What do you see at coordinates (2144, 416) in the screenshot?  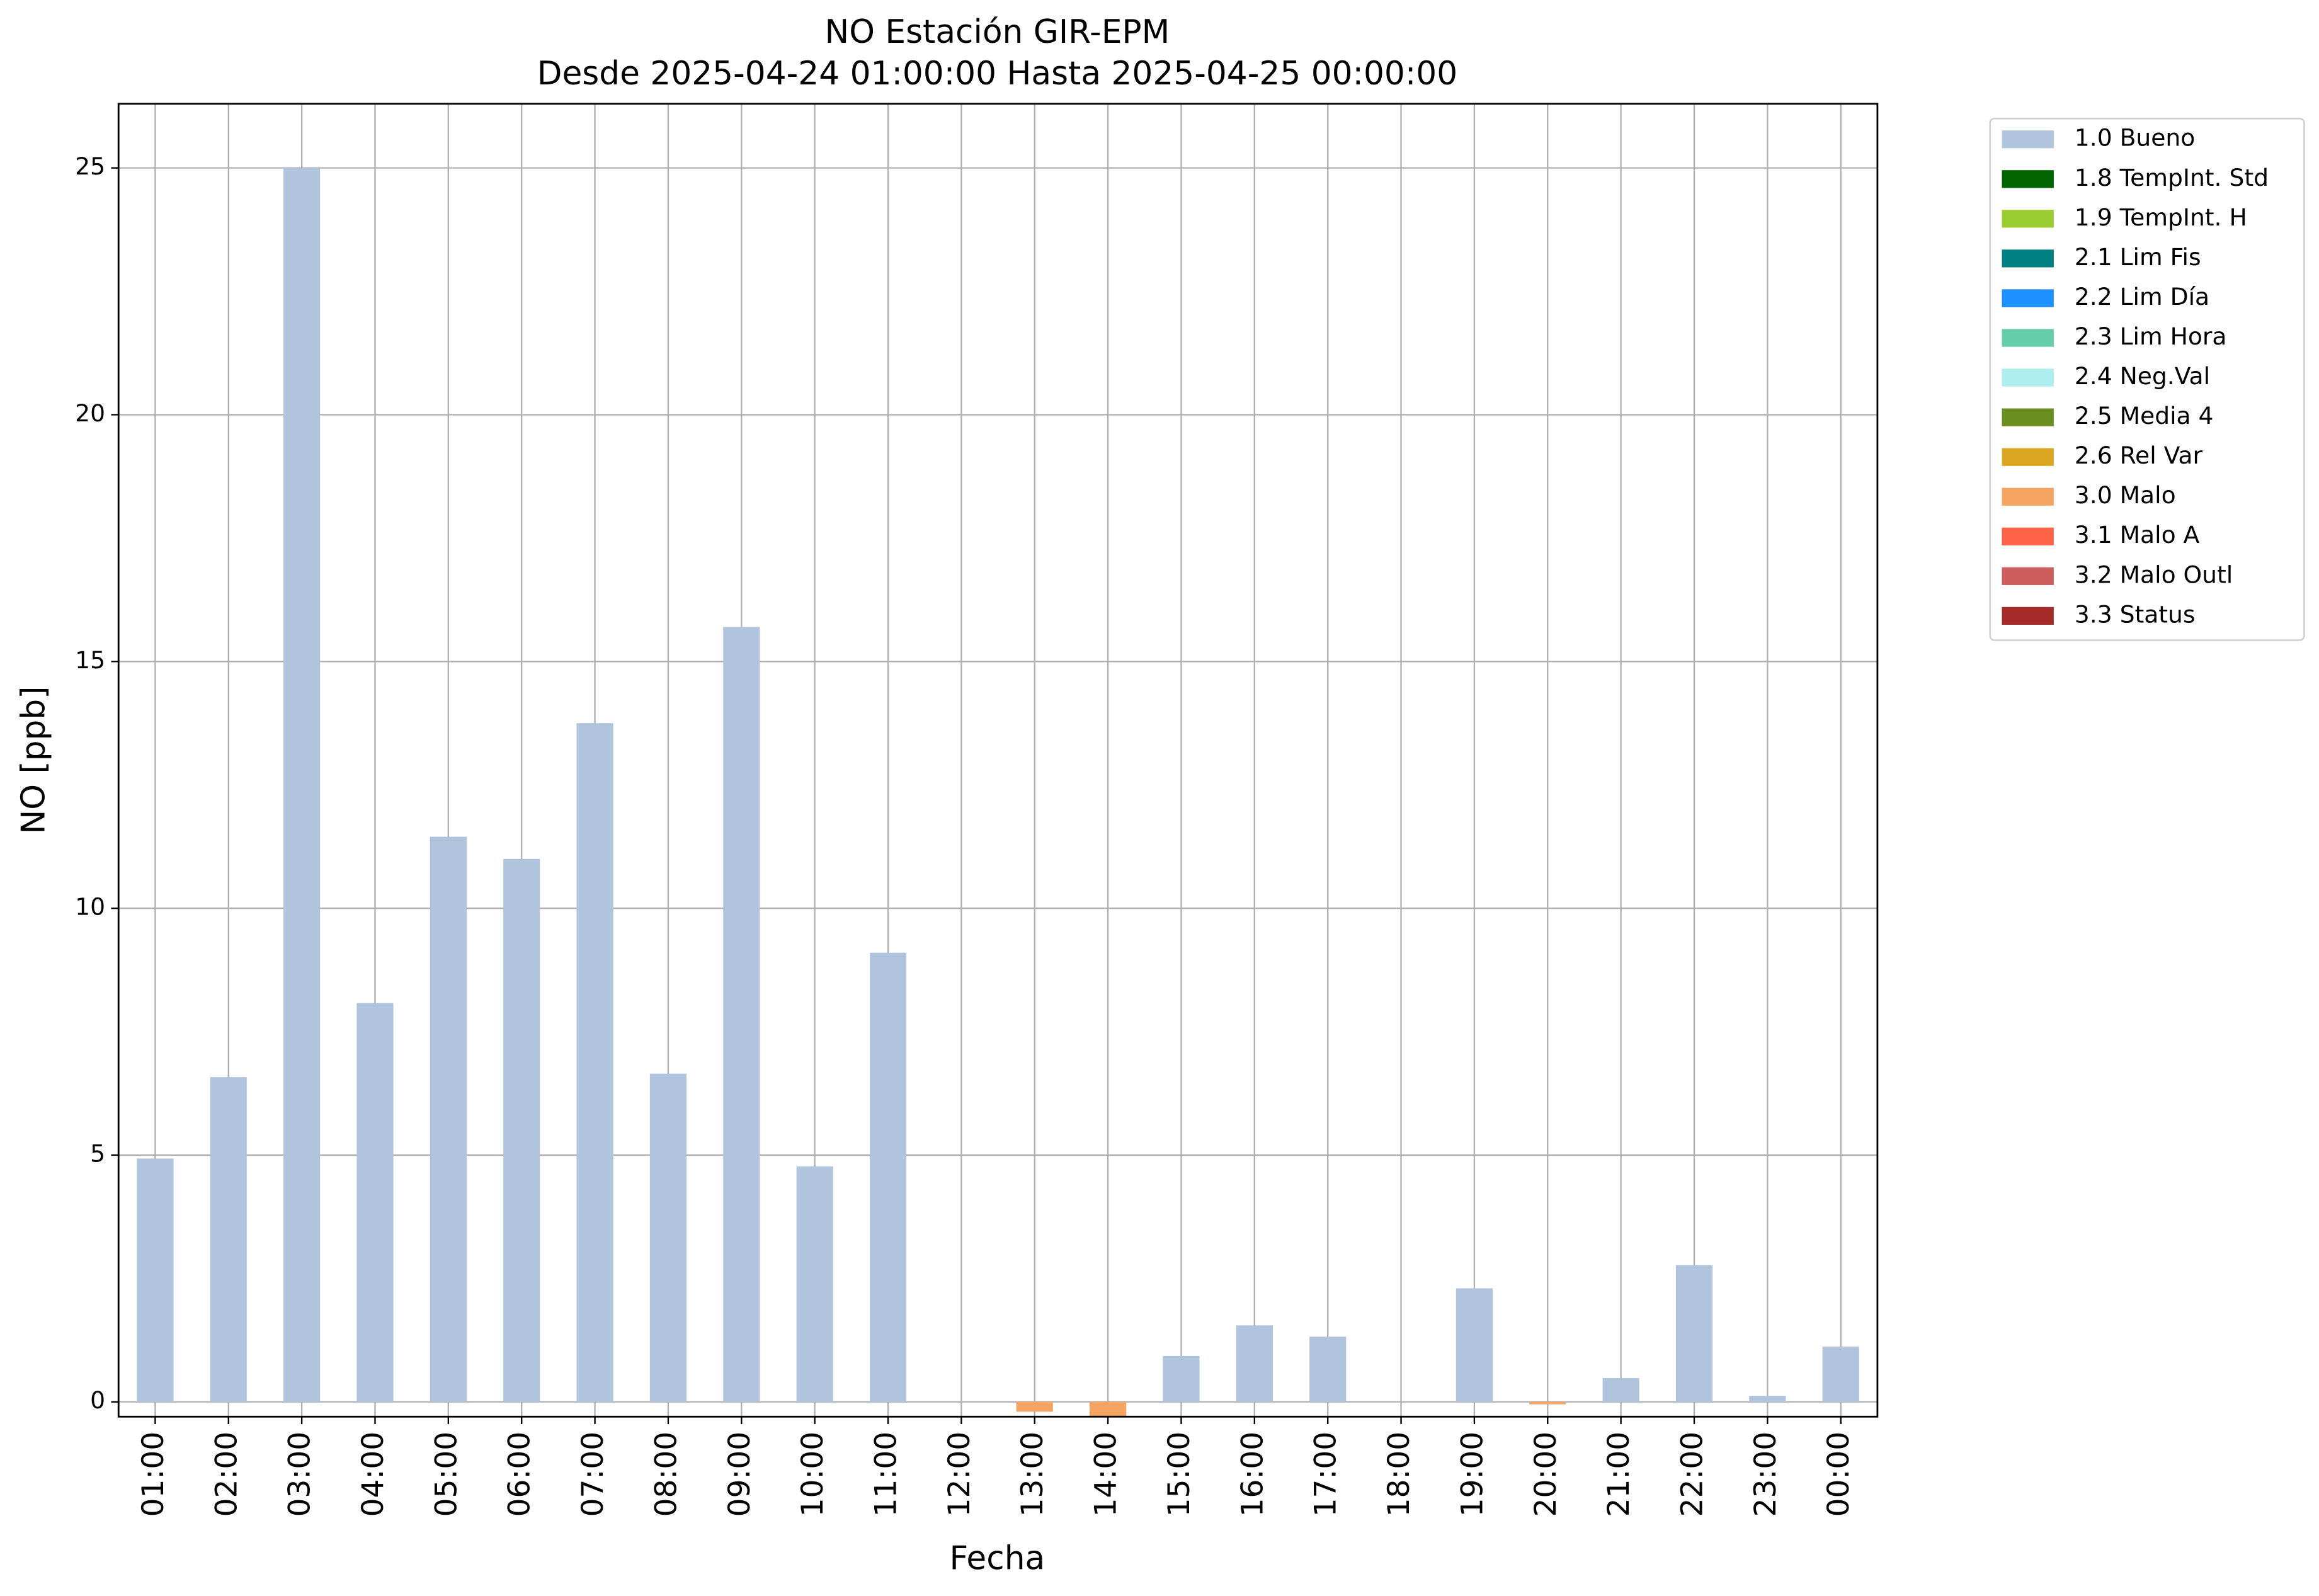 I see `legend-label: 2.5 Media 4` at bounding box center [2144, 416].